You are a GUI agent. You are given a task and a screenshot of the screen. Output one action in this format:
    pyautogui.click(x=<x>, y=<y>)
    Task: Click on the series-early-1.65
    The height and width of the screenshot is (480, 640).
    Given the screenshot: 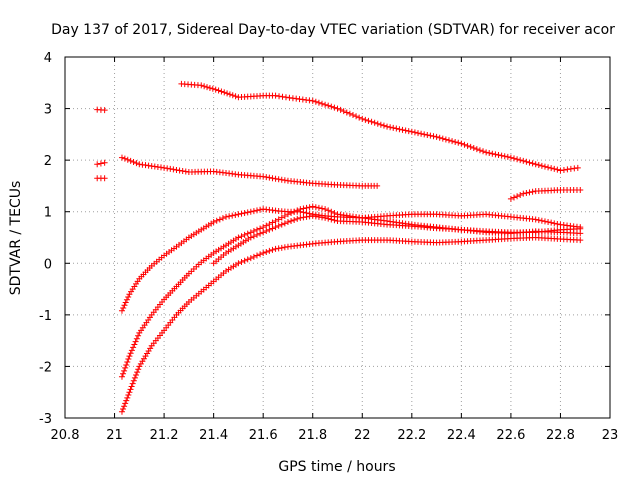 What is the action you would take?
    pyautogui.click(x=101, y=178)
    